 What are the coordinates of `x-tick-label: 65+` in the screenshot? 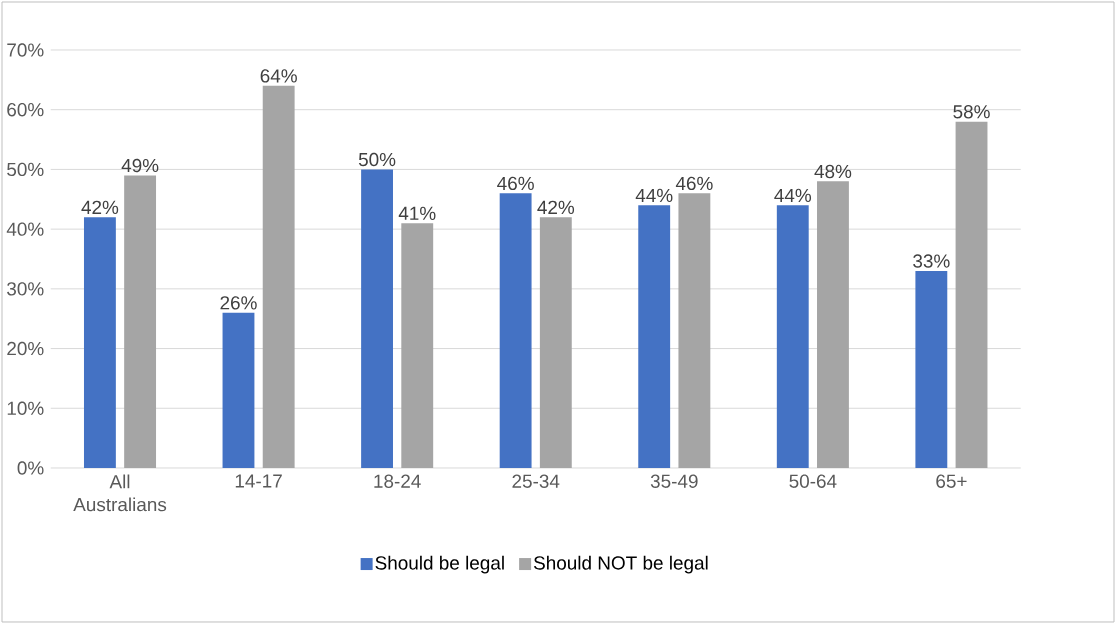 It's located at (951, 481).